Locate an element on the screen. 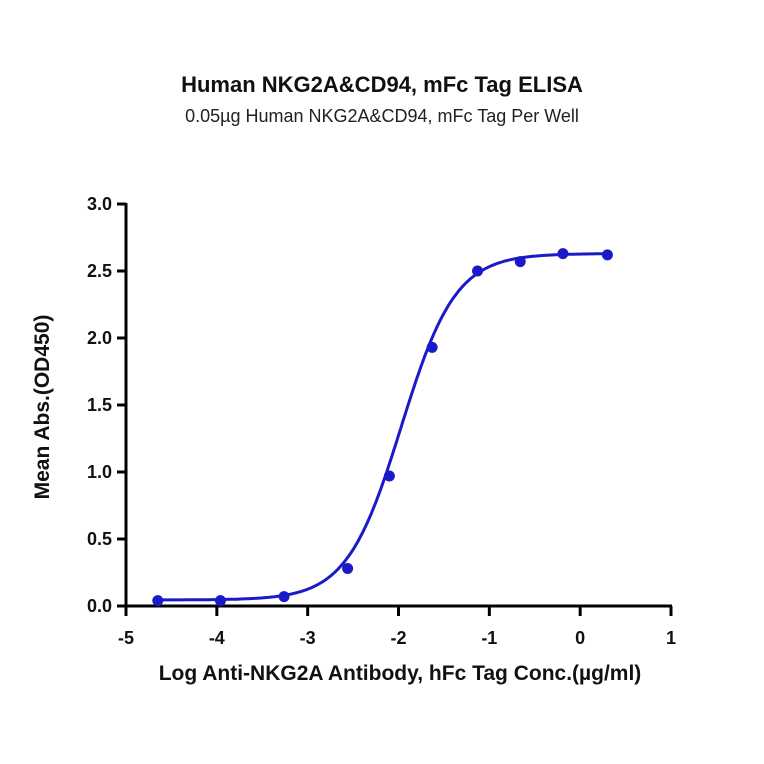  chart-title: Human NKG2A&CD94, mFc Tag ELISA is located at coordinates (382, 84).